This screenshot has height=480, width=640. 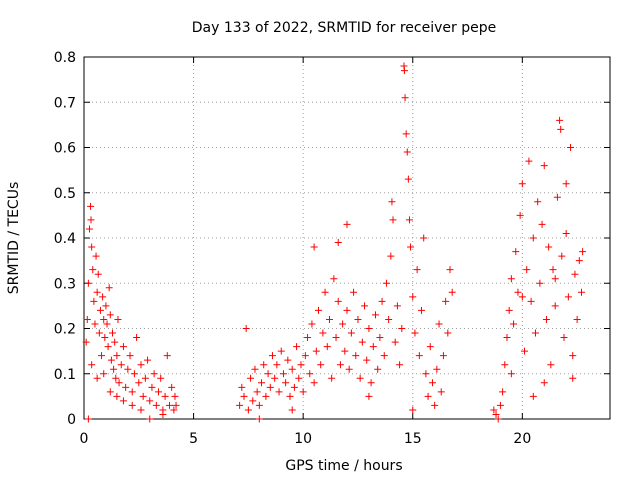 I want to click on x-tick-label: 10, so click(x=303, y=439).